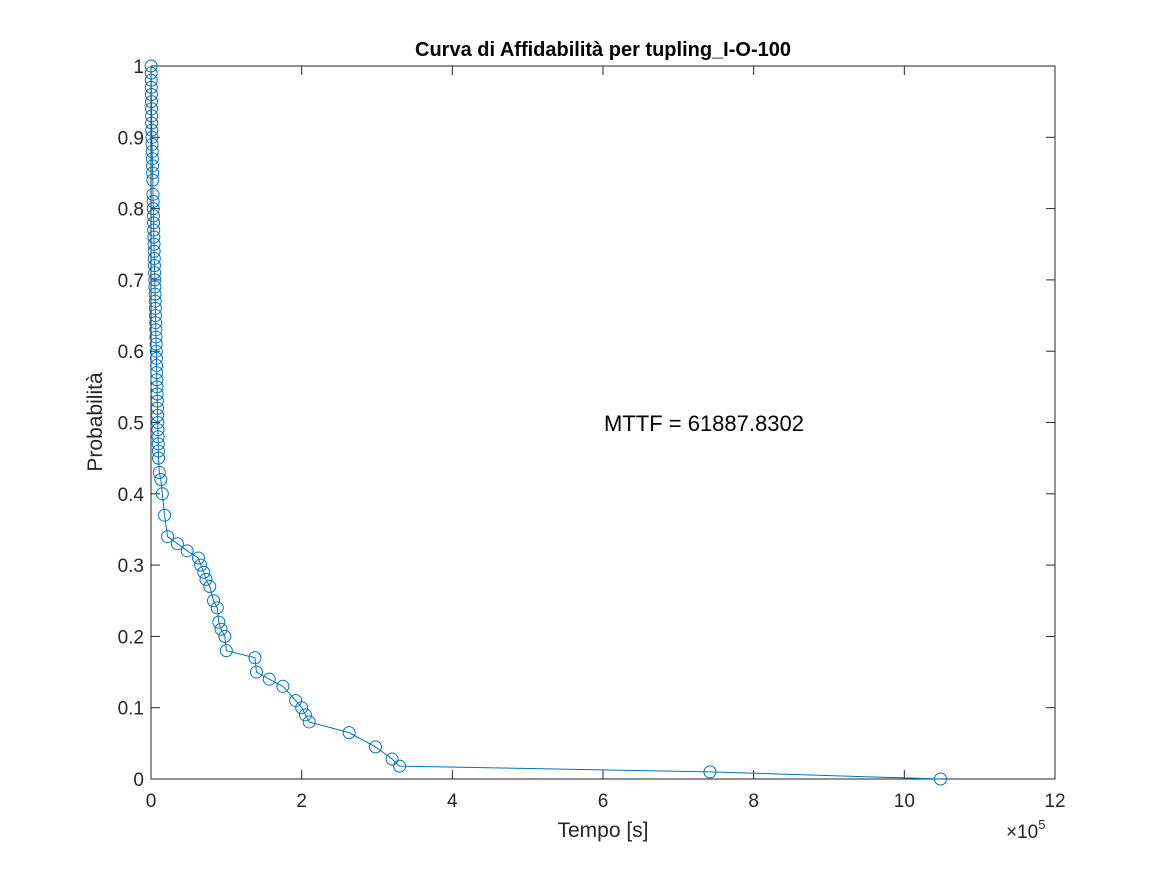  What do you see at coordinates (904, 801) in the screenshot?
I see `x-tick-label: 10` at bounding box center [904, 801].